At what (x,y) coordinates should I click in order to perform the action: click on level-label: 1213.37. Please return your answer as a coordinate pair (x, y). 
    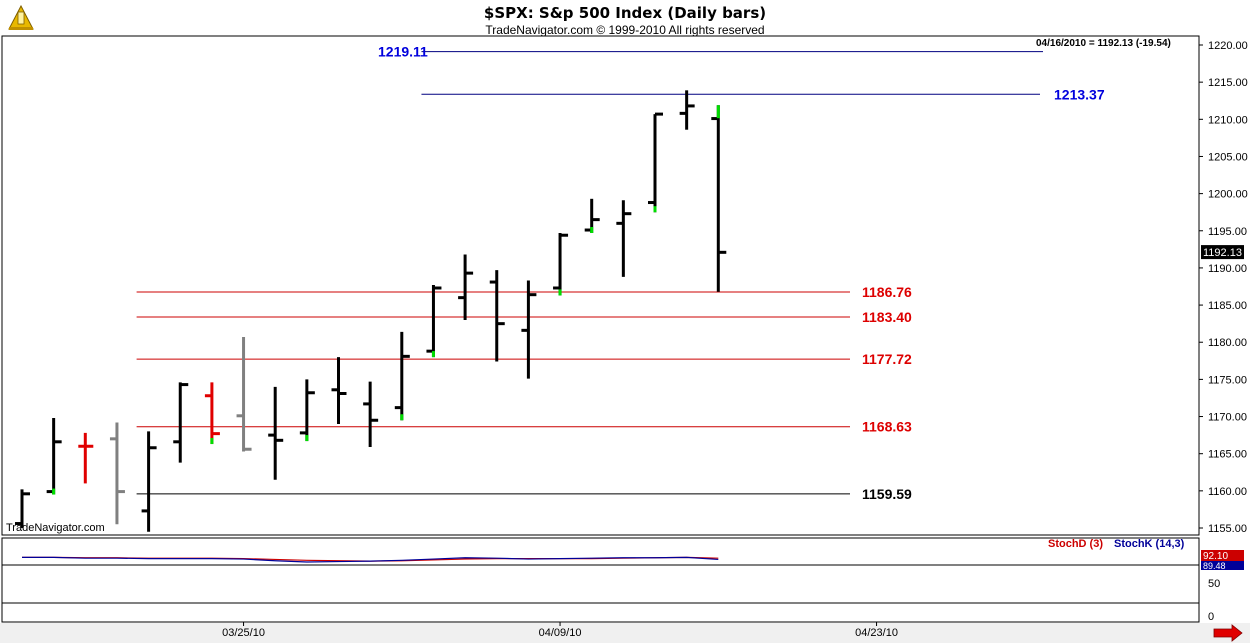
    Looking at the image, I should click on (1079, 94).